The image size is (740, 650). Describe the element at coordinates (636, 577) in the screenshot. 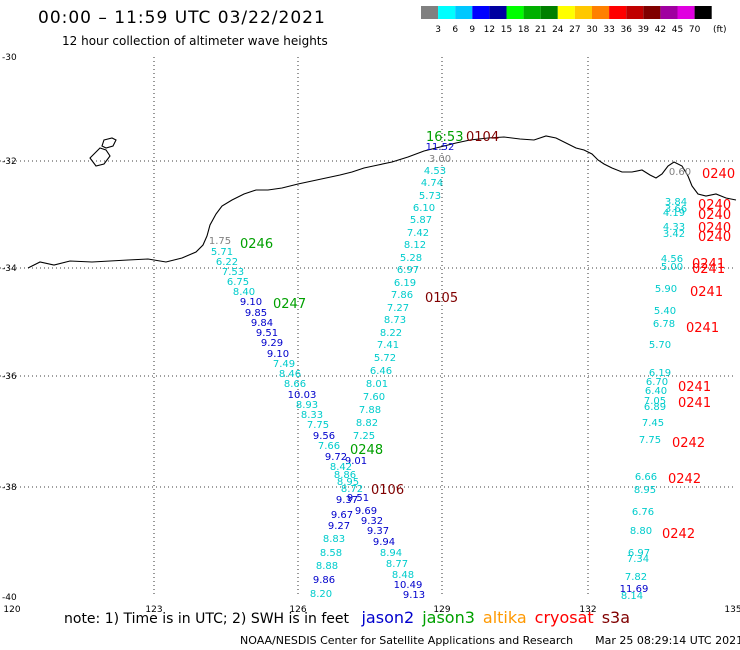

I see `wave-height-value: 7.82` at that location.